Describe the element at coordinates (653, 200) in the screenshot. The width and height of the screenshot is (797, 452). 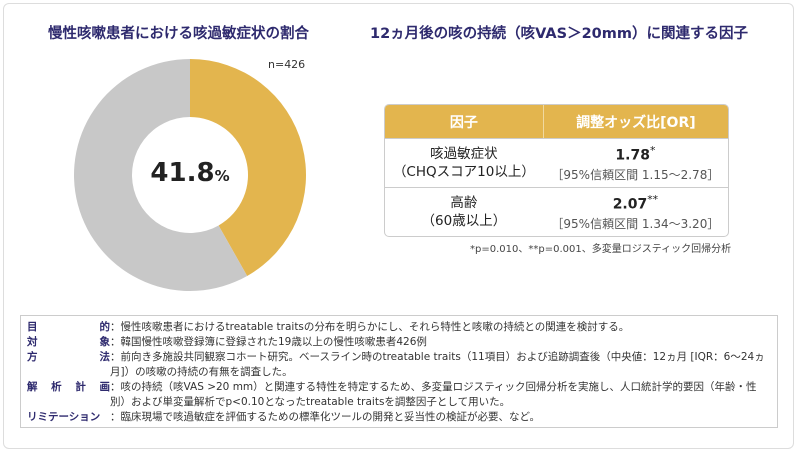
I see `significance: **` at that location.